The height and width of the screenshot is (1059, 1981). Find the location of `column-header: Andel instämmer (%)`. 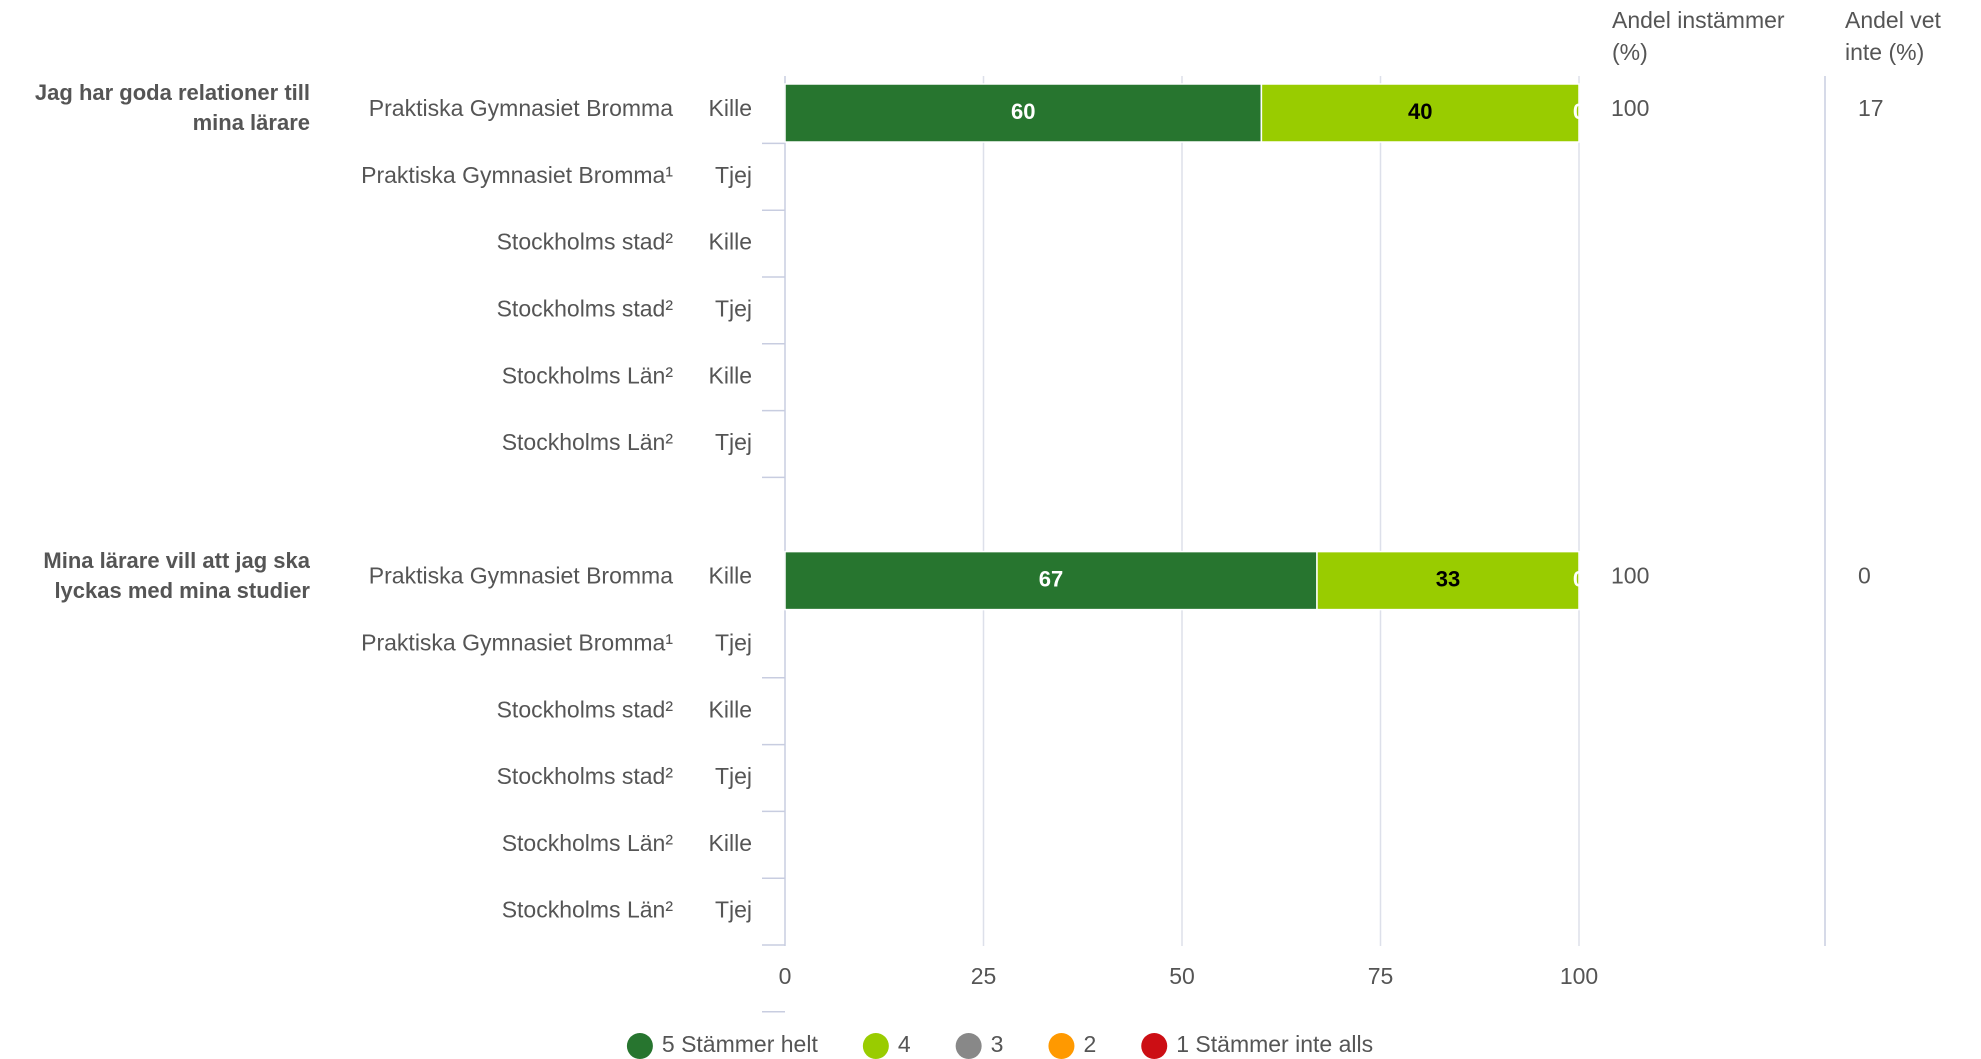

column-header: Andel instämmer (%) is located at coordinates (1698, 36).